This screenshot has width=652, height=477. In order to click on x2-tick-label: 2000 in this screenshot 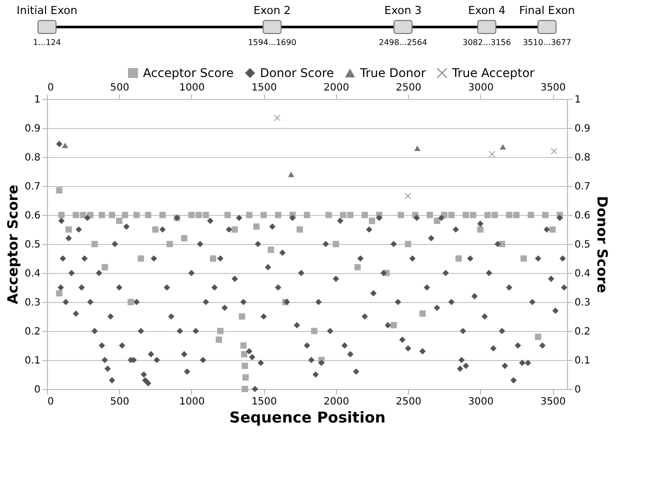, I will do `click(337, 402)`.